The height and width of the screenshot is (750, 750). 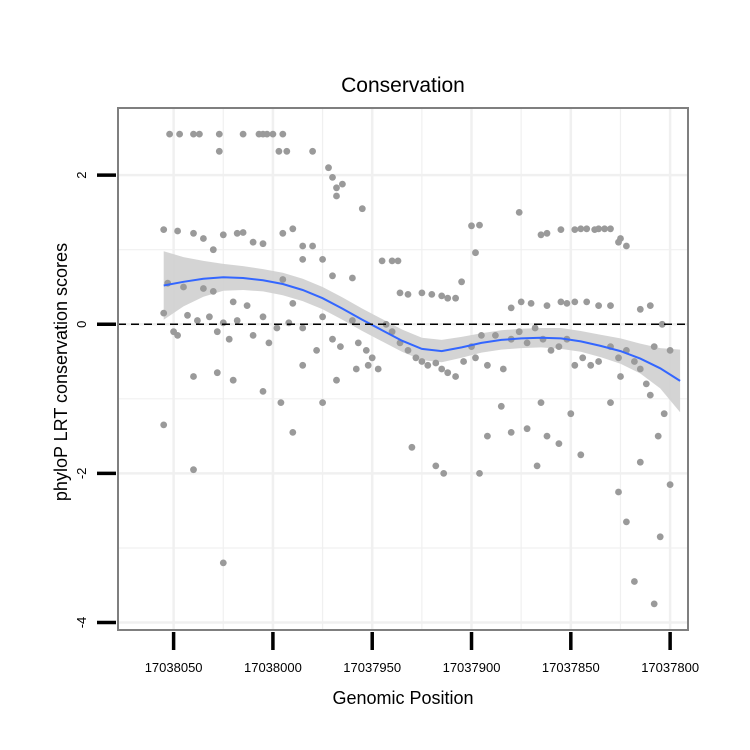 I want to click on x-tick-label: 17037850, so click(x=571, y=667).